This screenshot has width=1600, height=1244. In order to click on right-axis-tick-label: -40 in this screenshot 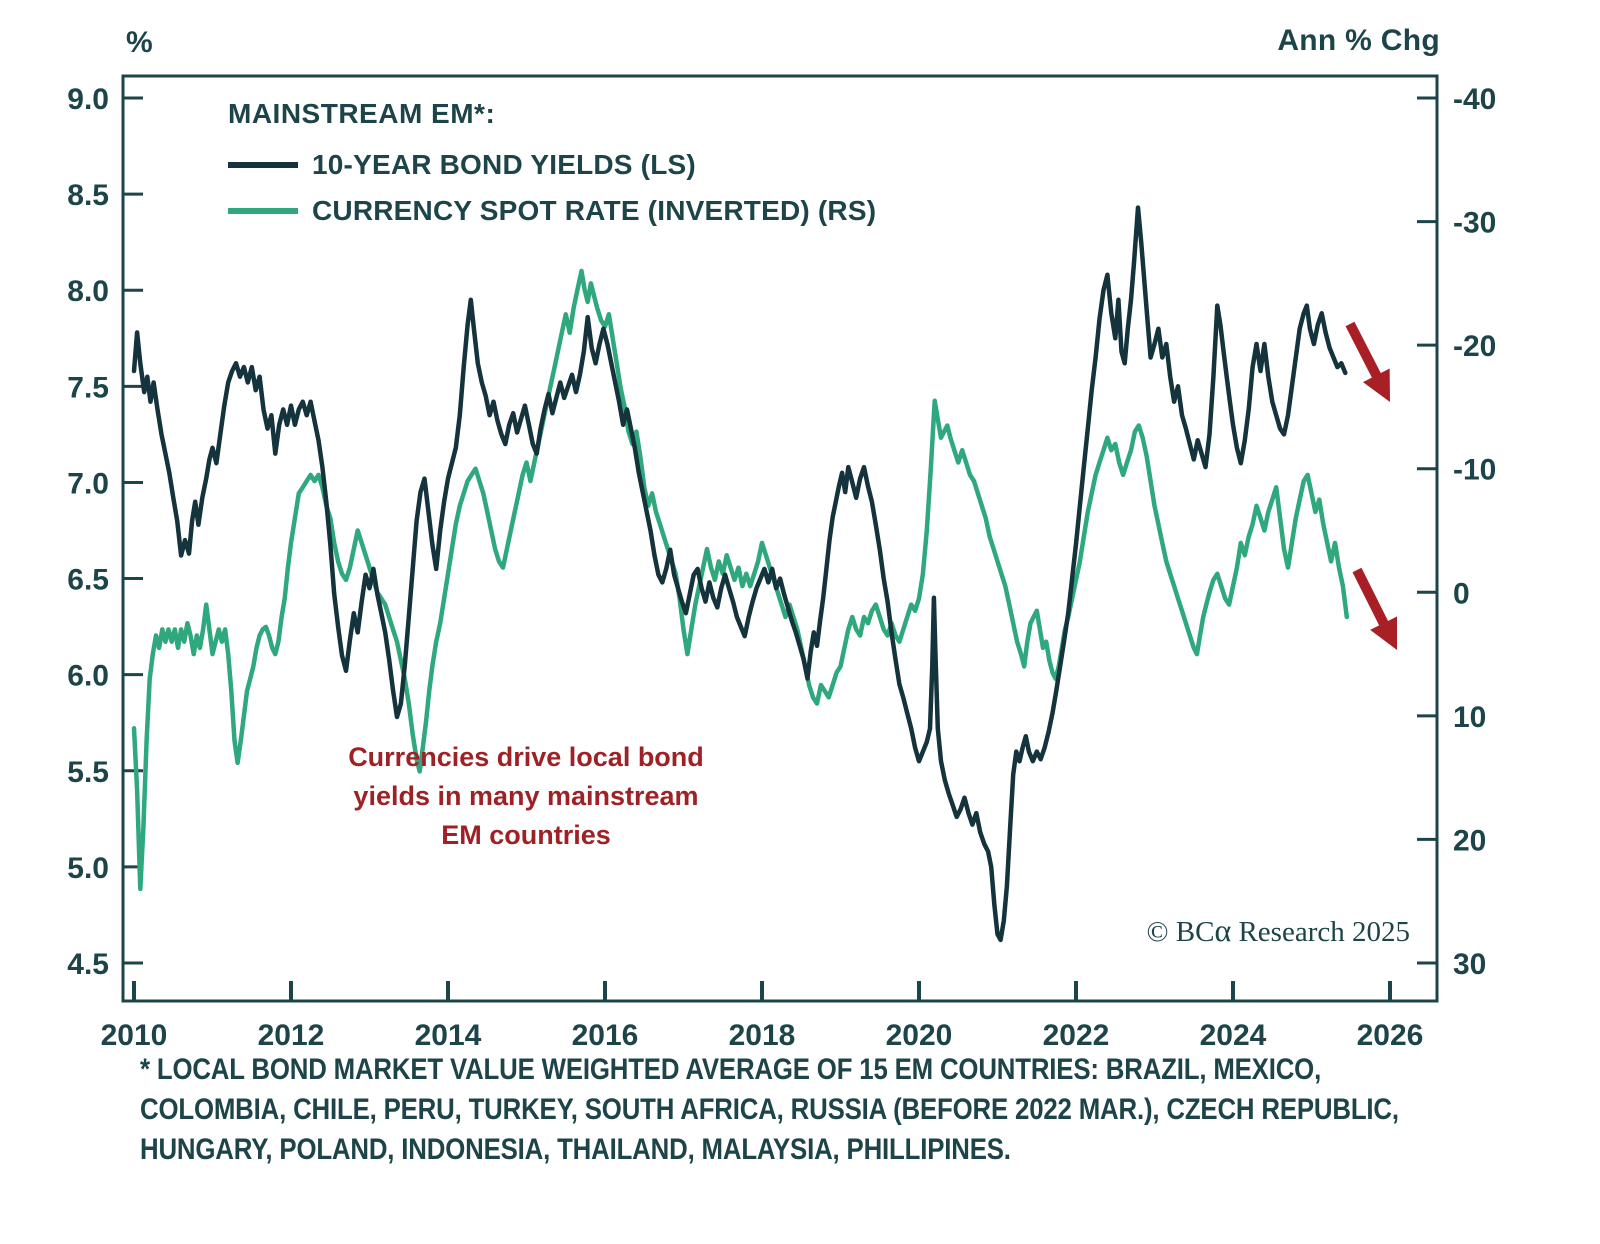, I will do `click(1474, 99)`.